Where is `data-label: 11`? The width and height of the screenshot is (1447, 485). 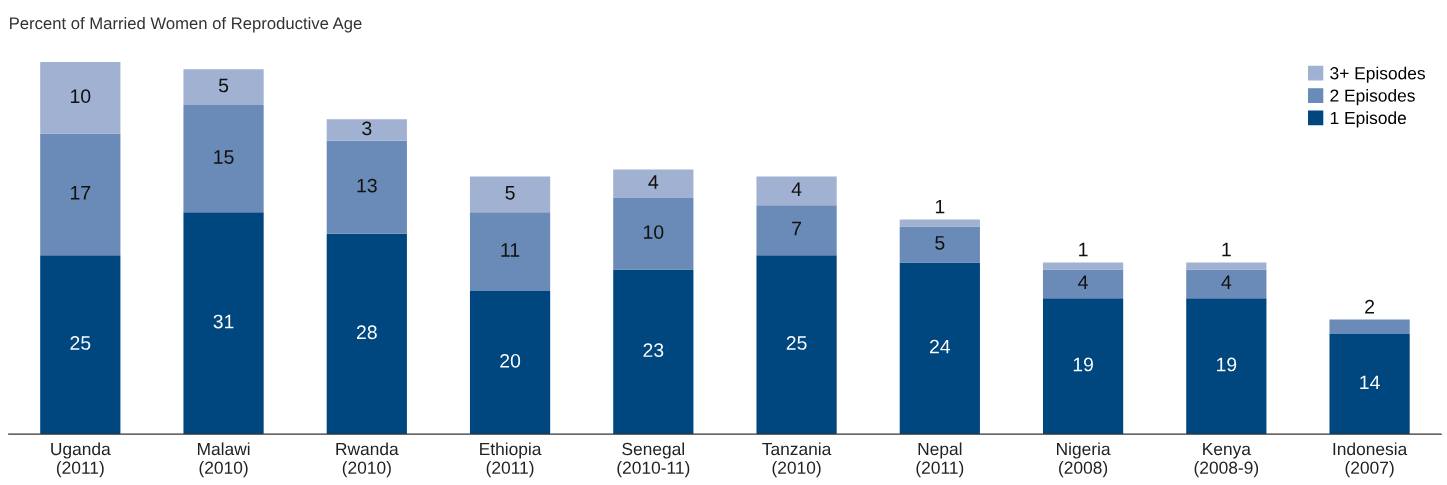
data-label: 11 is located at coordinates (510, 250).